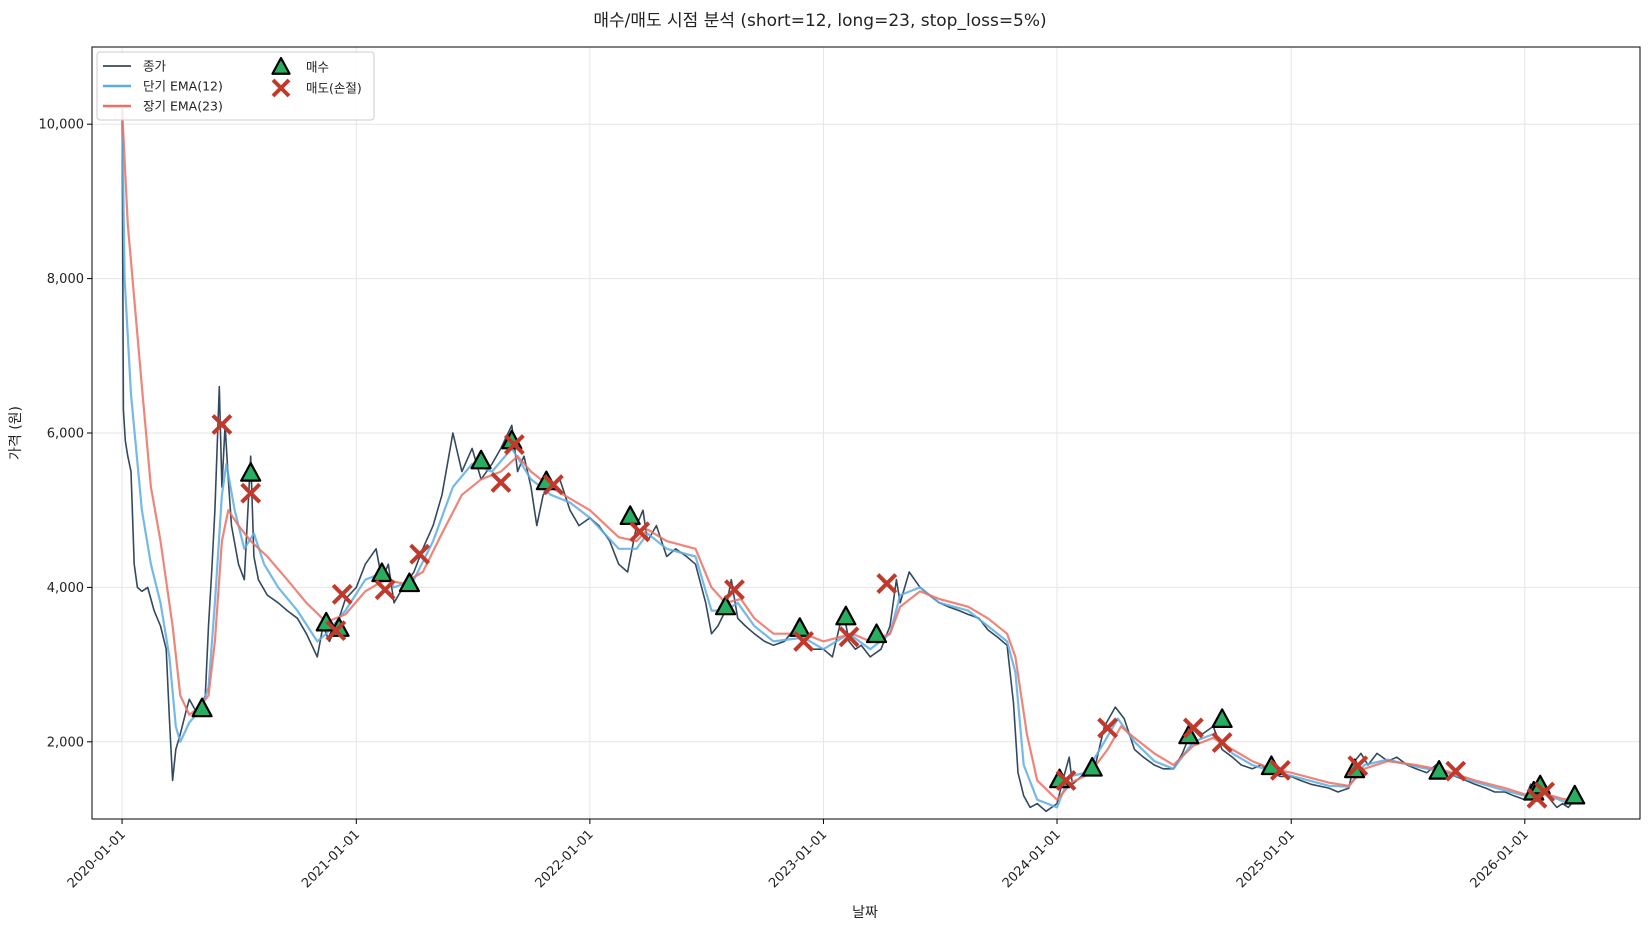 The height and width of the screenshot is (930, 1650). I want to click on legend-label: 종가, so click(155, 66).